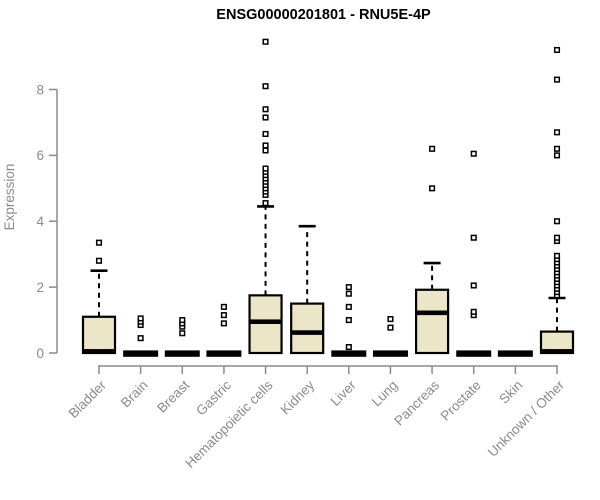 This screenshot has height=500, width=600. What do you see at coordinates (298, 397) in the screenshot?
I see `x-axis-tick-label: Kidney` at bounding box center [298, 397].